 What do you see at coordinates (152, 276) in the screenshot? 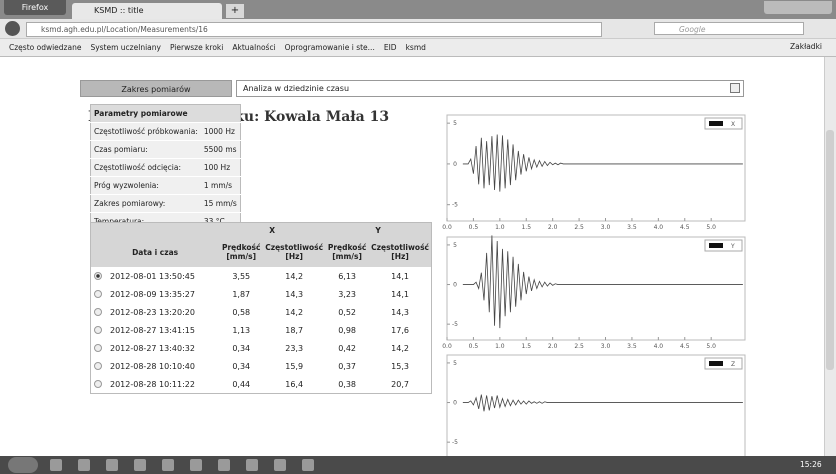
I see `date-text: 2012-08-01 13:50:45` at bounding box center [152, 276].